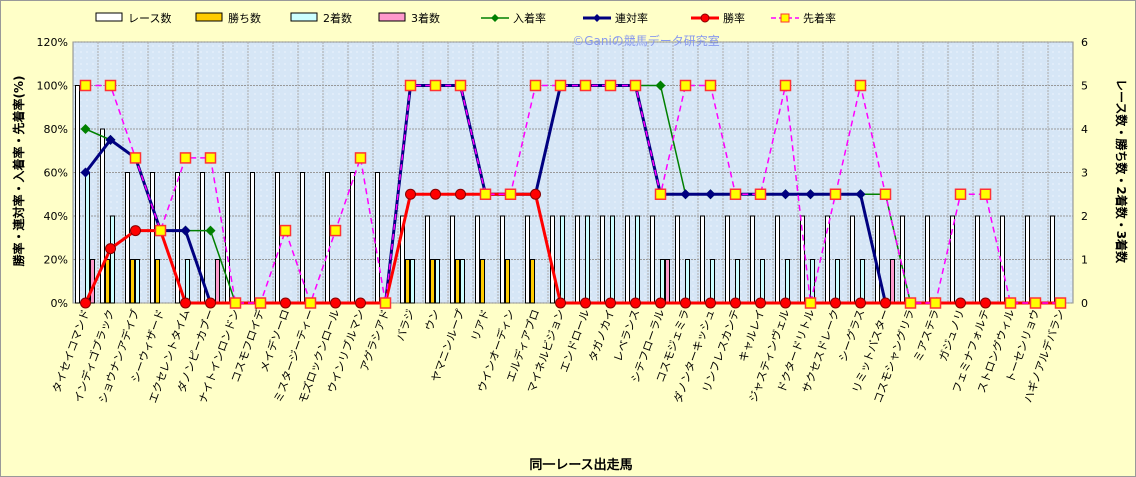 This screenshot has width=1136, height=477. What do you see at coordinates (819, 18) in the screenshot?
I see `legend-label: 先着率` at bounding box center [819, 18].